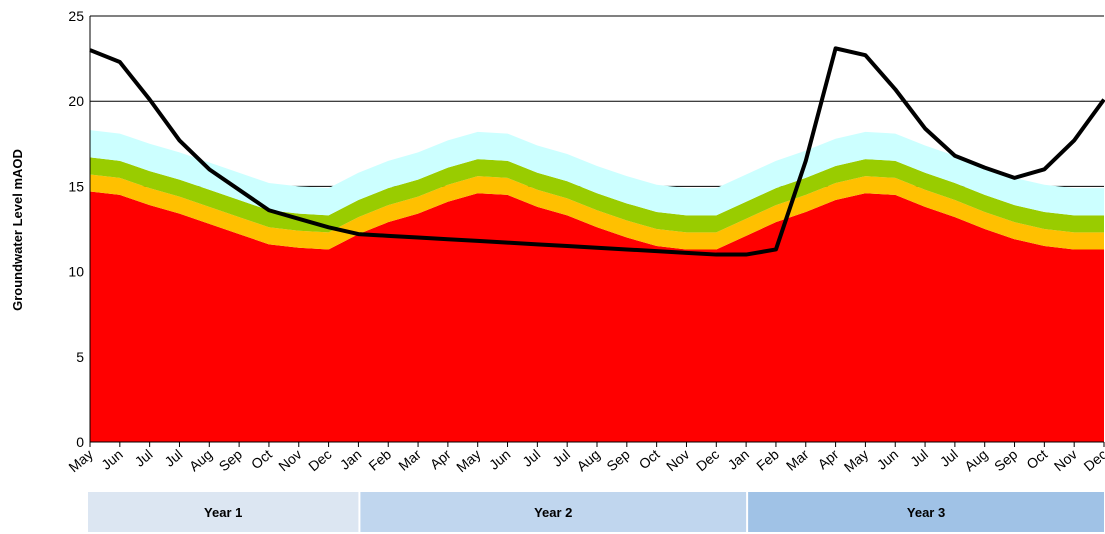 This screenshot has width=1105, height=534. I want to click on y-tick-label: 15, so click(76, 186).